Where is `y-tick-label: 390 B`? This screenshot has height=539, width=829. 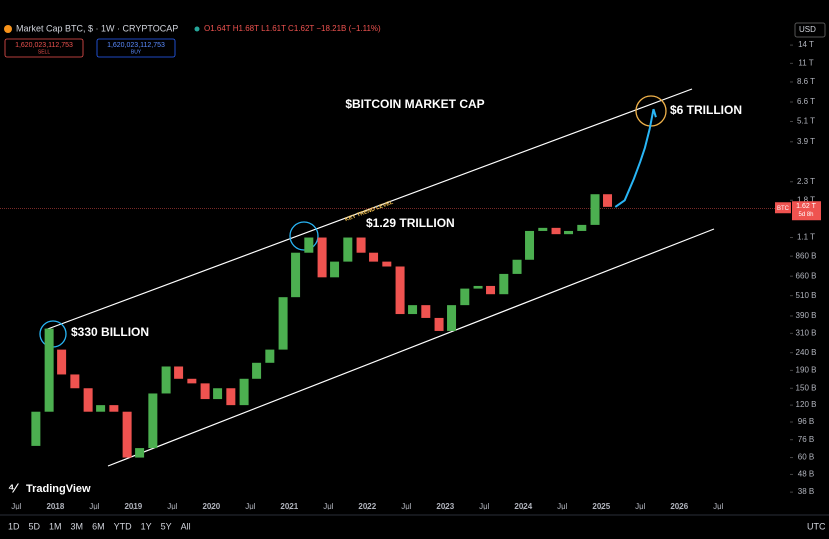 y-tick-label: 390 B is located at coordinates (806, 315).